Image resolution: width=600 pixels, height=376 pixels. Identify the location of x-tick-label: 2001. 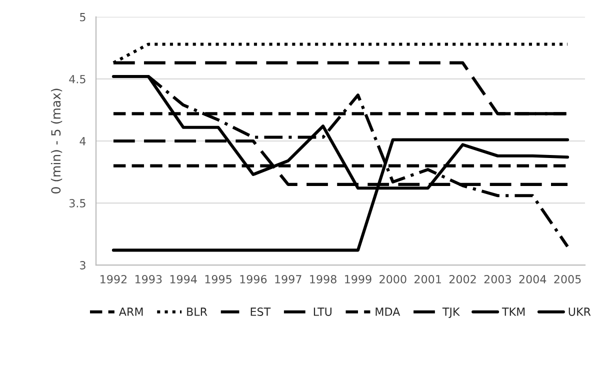
(427, 279).